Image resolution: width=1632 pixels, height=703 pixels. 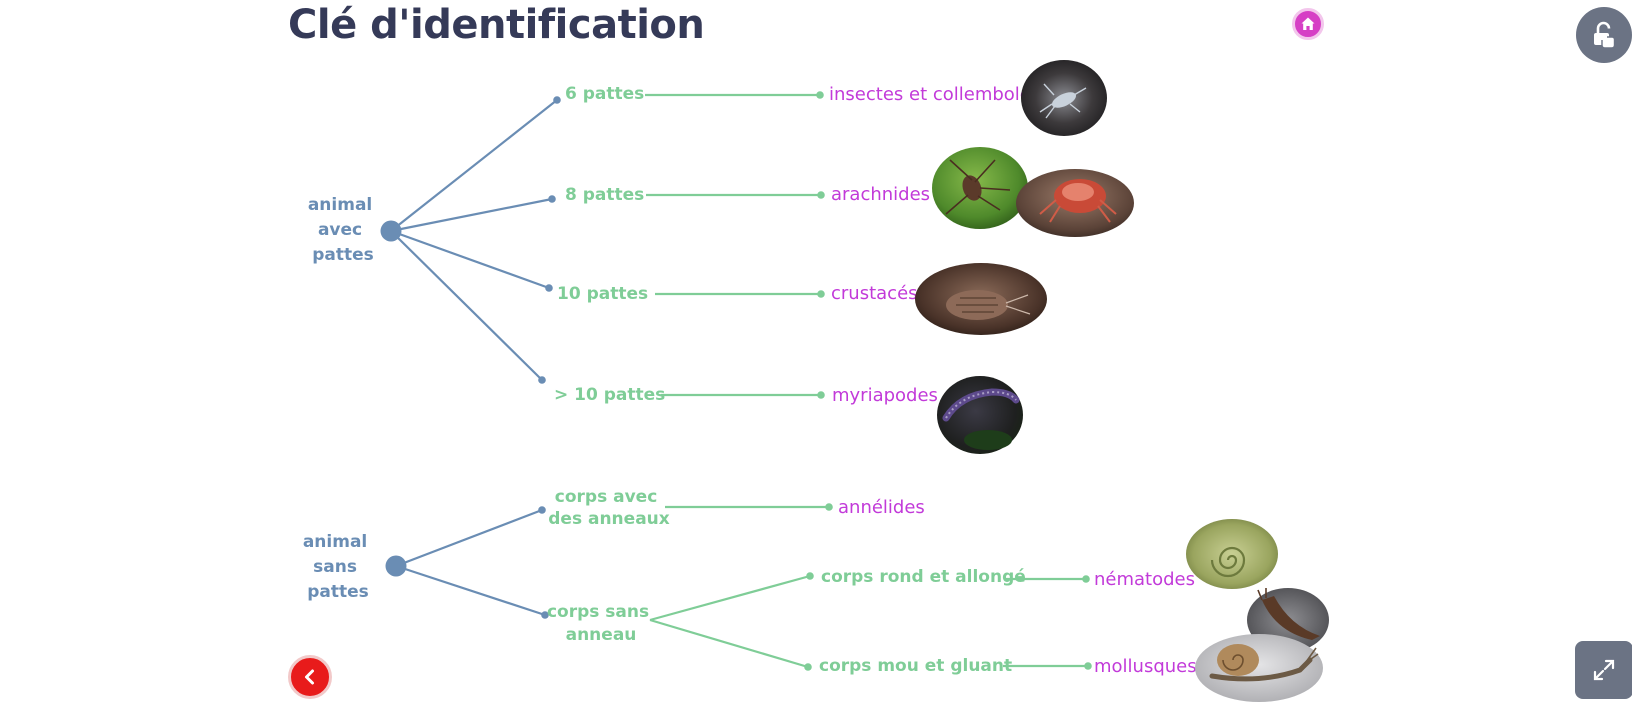 I want to click on root-label-with-legs: animal avec pattes, so click(x=343, y=230).